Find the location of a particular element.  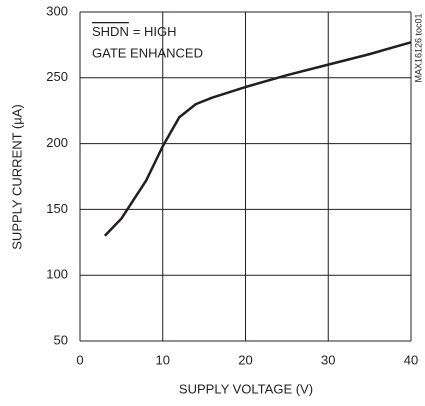

y-tick-label: 200 is located at coordinates (57, 142).